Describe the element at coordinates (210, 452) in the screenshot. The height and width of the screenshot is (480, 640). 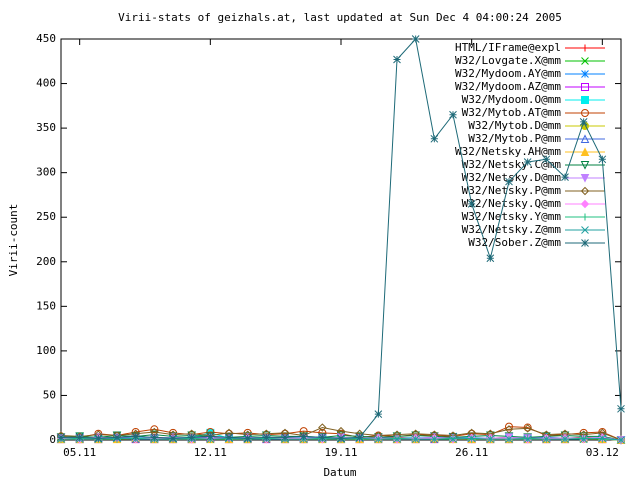
I see `x-tick-label: 12.11` at that location.